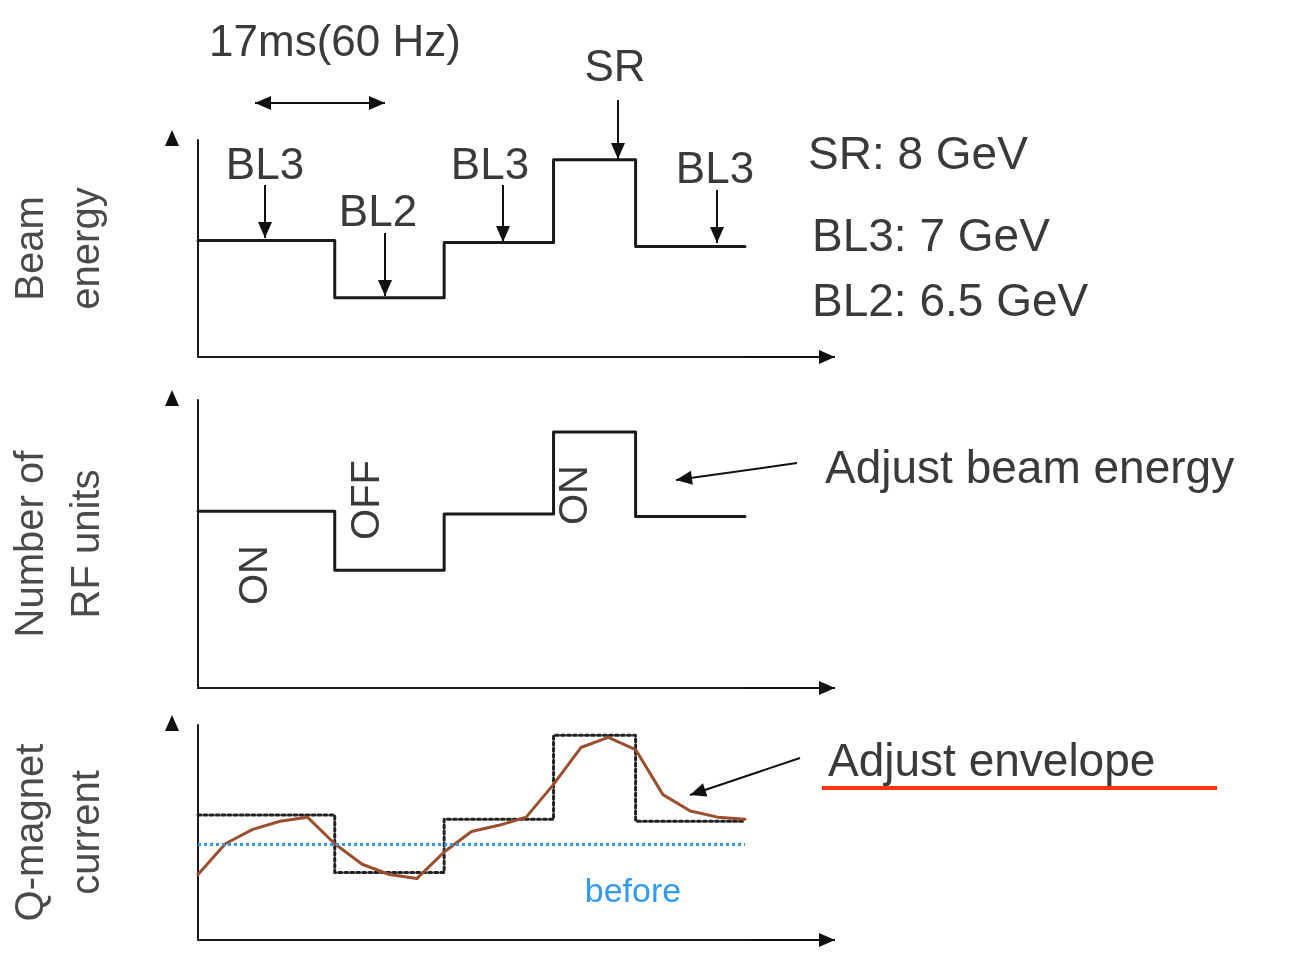 The height and width of the screenshot is (964, 1301). Describe the element at coordinates (992, 760) in the screenshot. I see `text: Adjust envelope` at that location.